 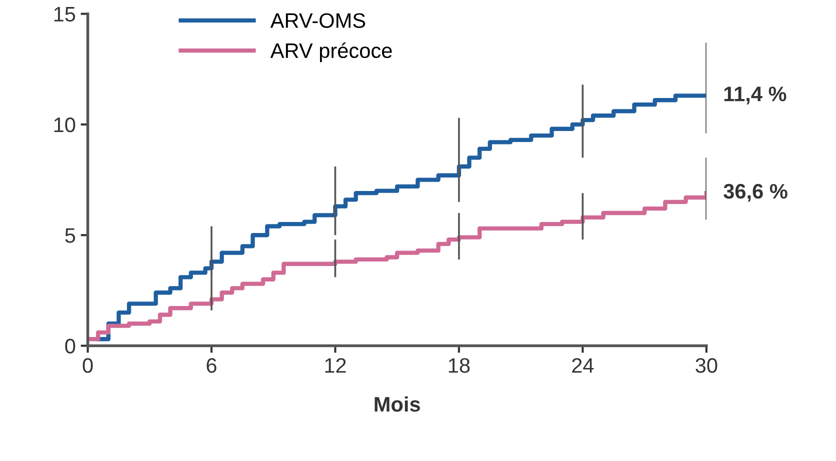 I want to click on x-axis-title: Mois, so click(x=397, y=404).